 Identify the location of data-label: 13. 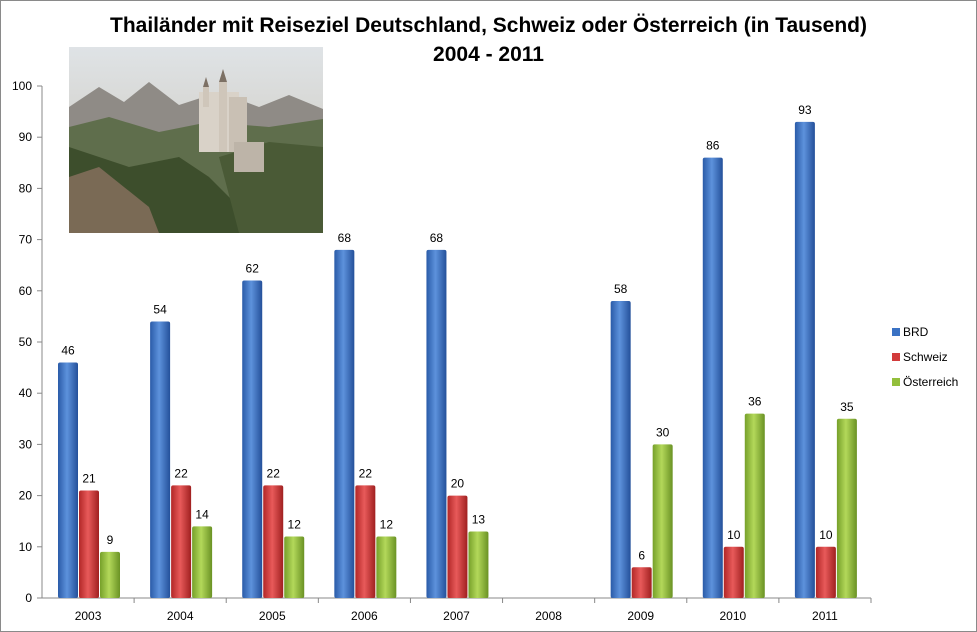
(479, 519).